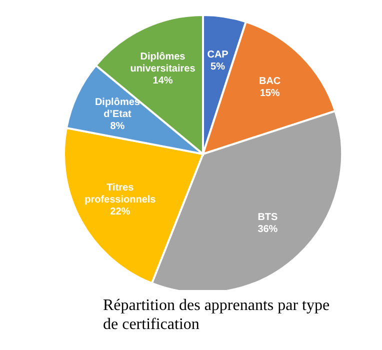 The width and height of the screenshot is (382, 350). I want to click on slice-label: Titres professionnels, so click(120, 194).